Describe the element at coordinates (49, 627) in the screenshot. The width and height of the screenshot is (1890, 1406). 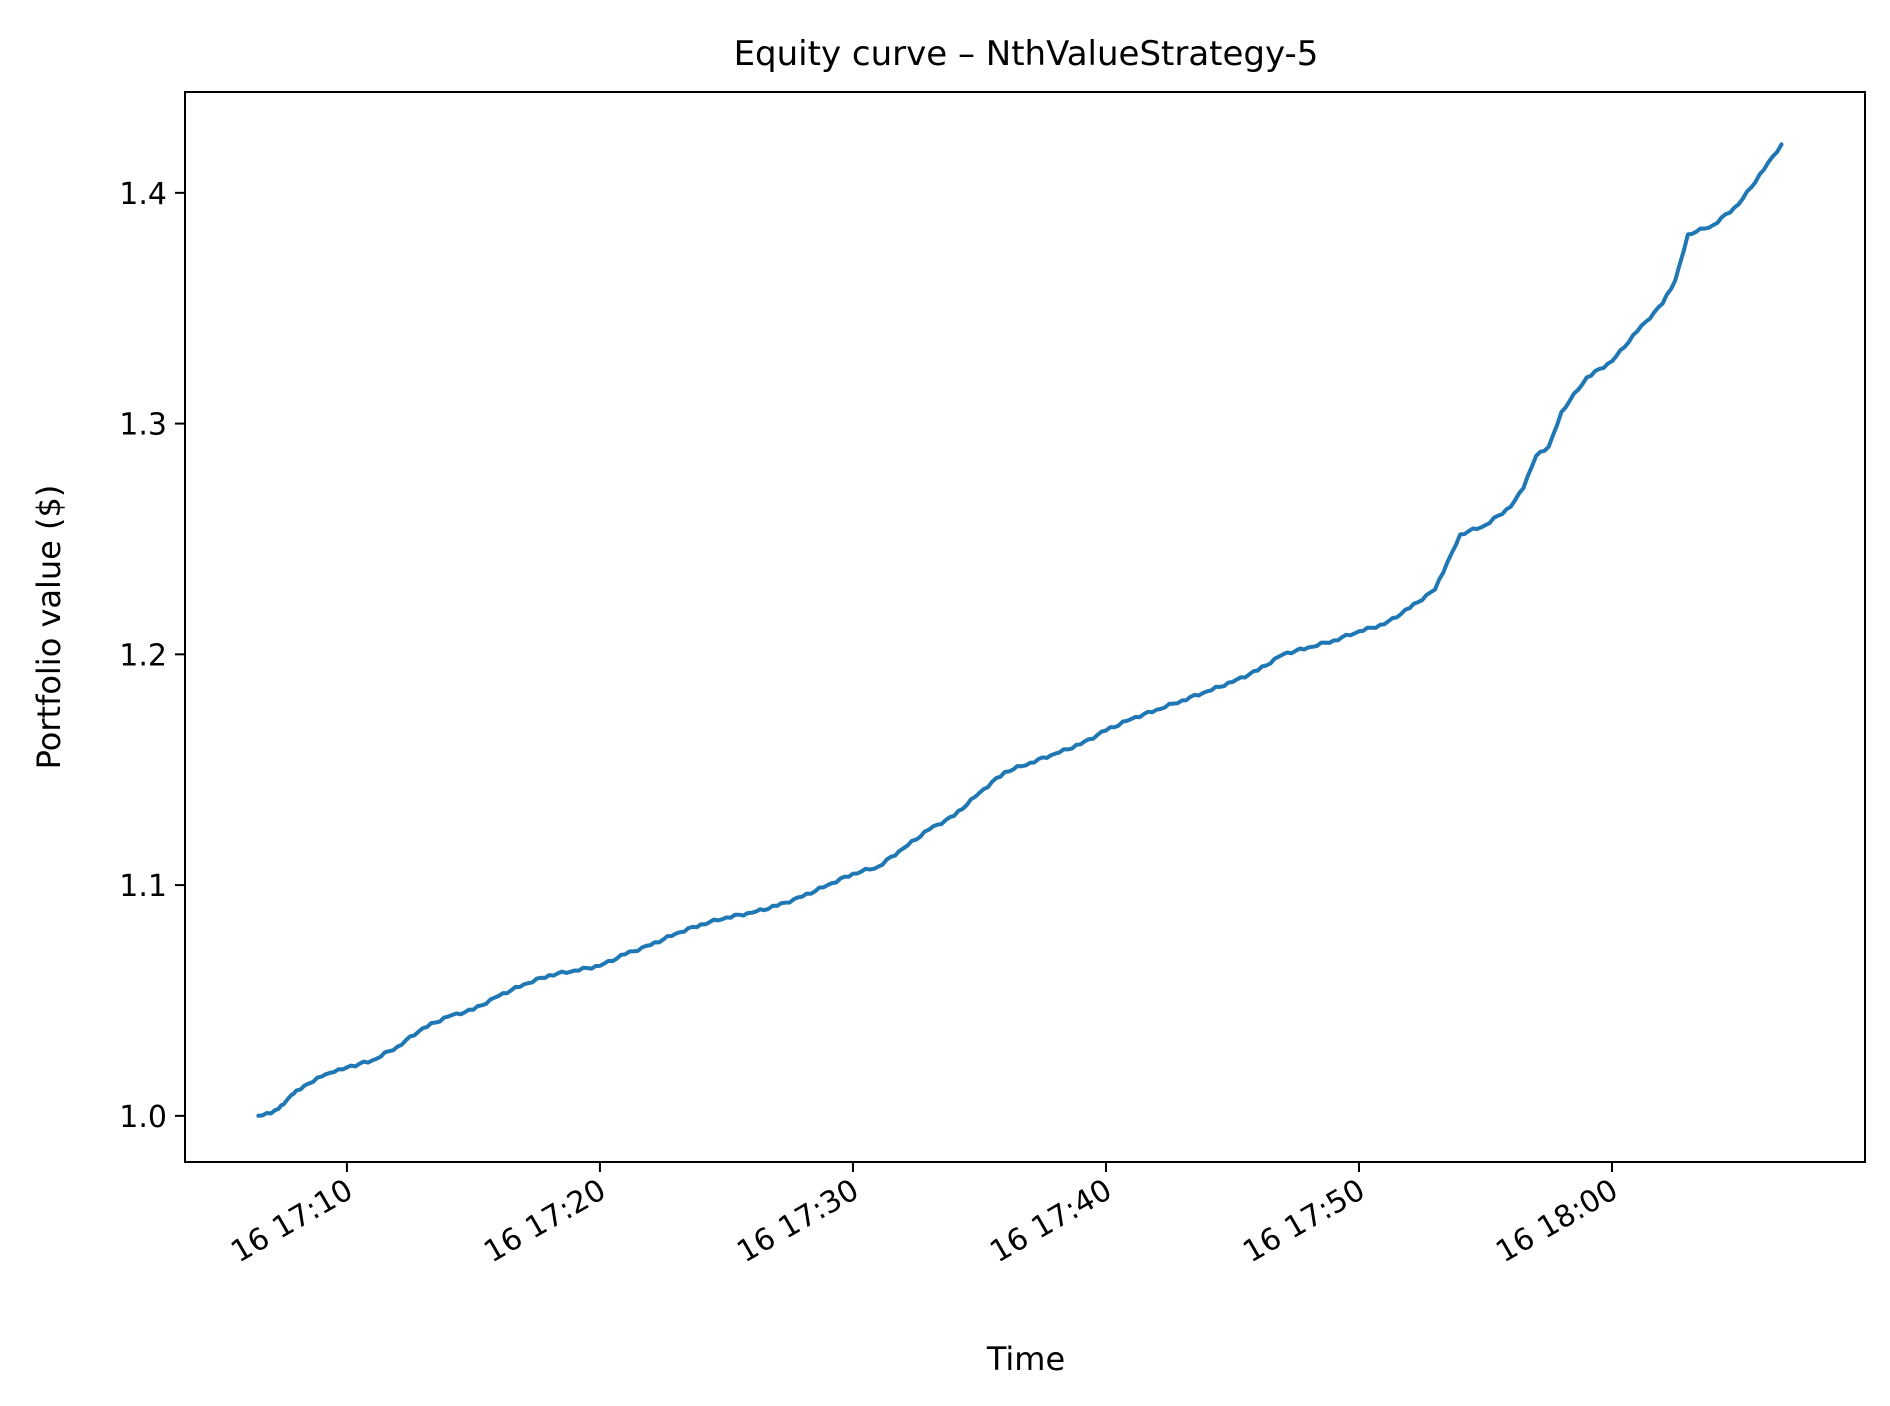
I see `y-axis-label: Portfolio value ($)` at that location.